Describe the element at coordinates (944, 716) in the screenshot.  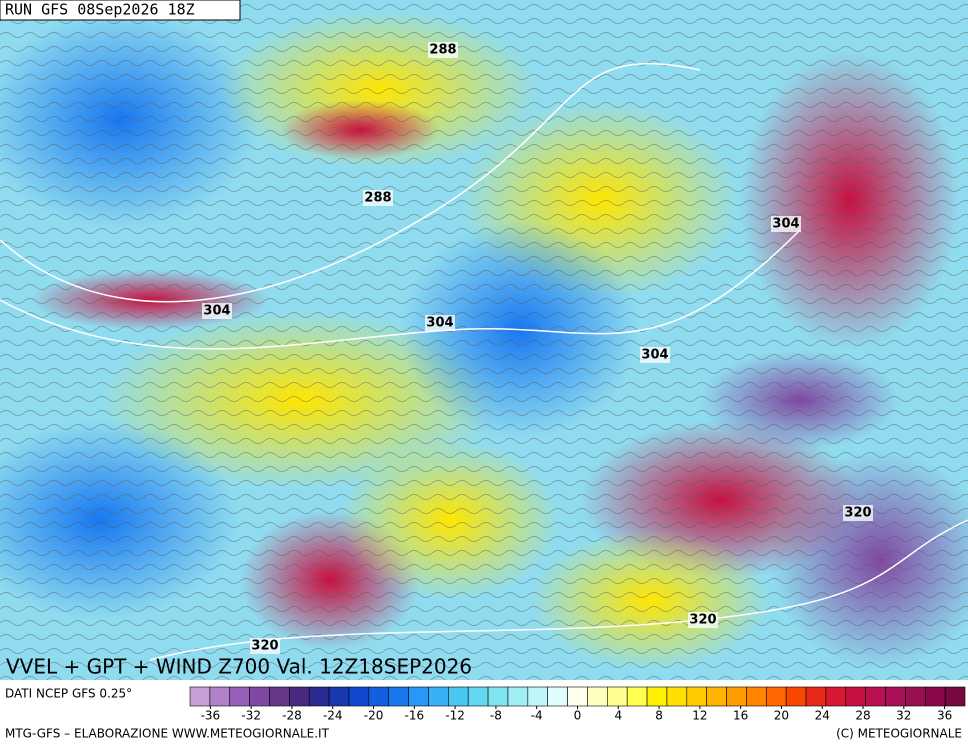
I see `colorbar-tick-label: 36` at that location.